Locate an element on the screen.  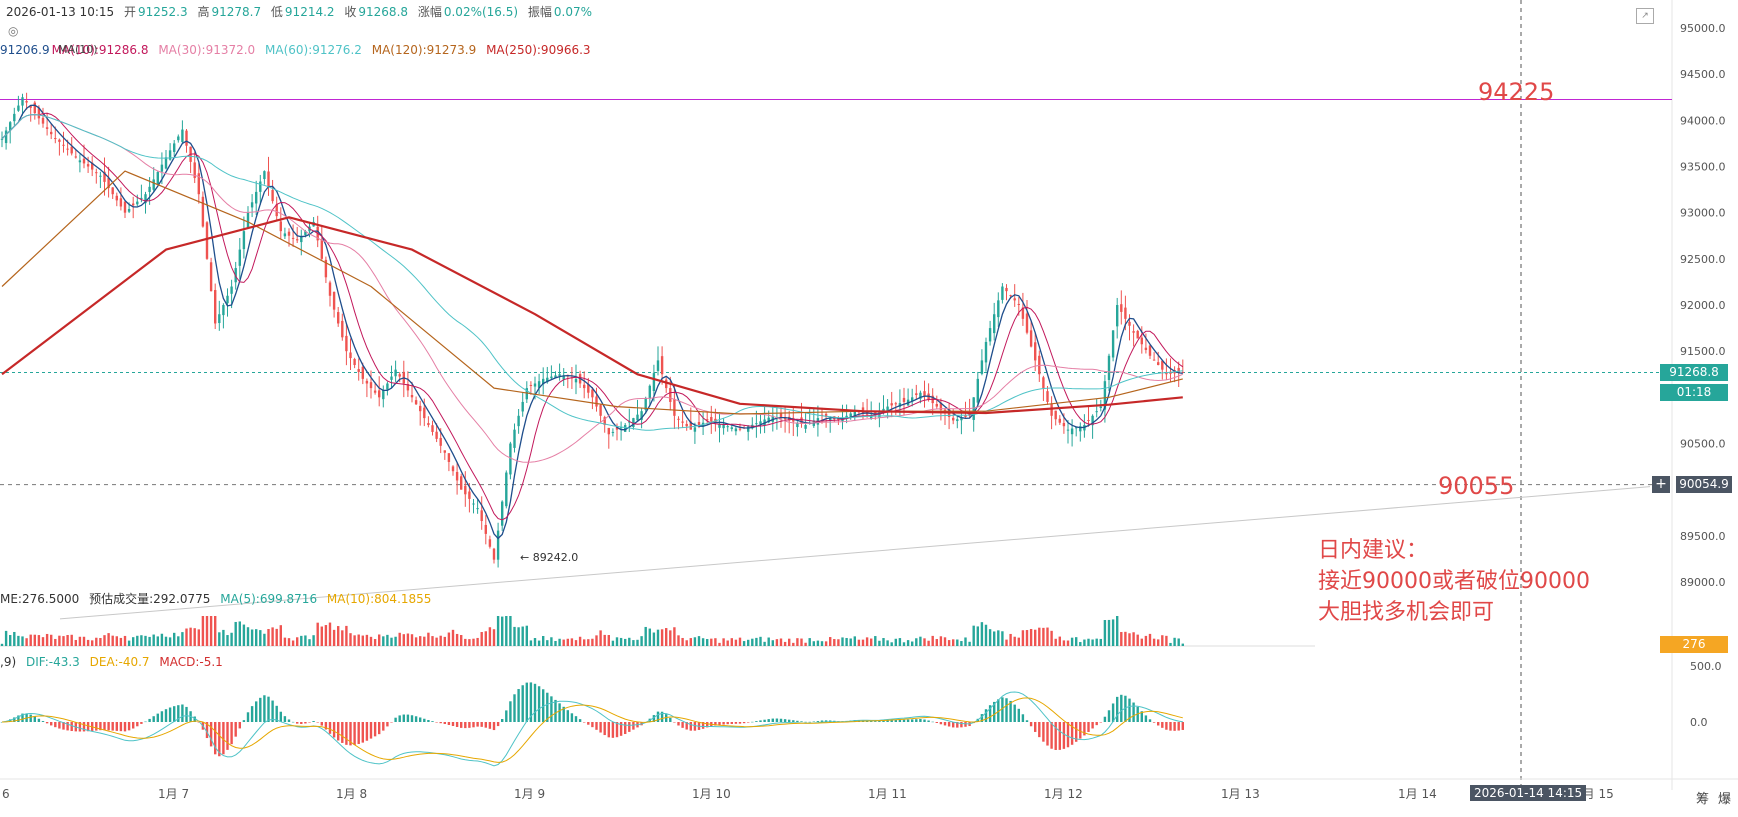
chip-distribution-button: 筹 is located at coordinates (1703, 799).